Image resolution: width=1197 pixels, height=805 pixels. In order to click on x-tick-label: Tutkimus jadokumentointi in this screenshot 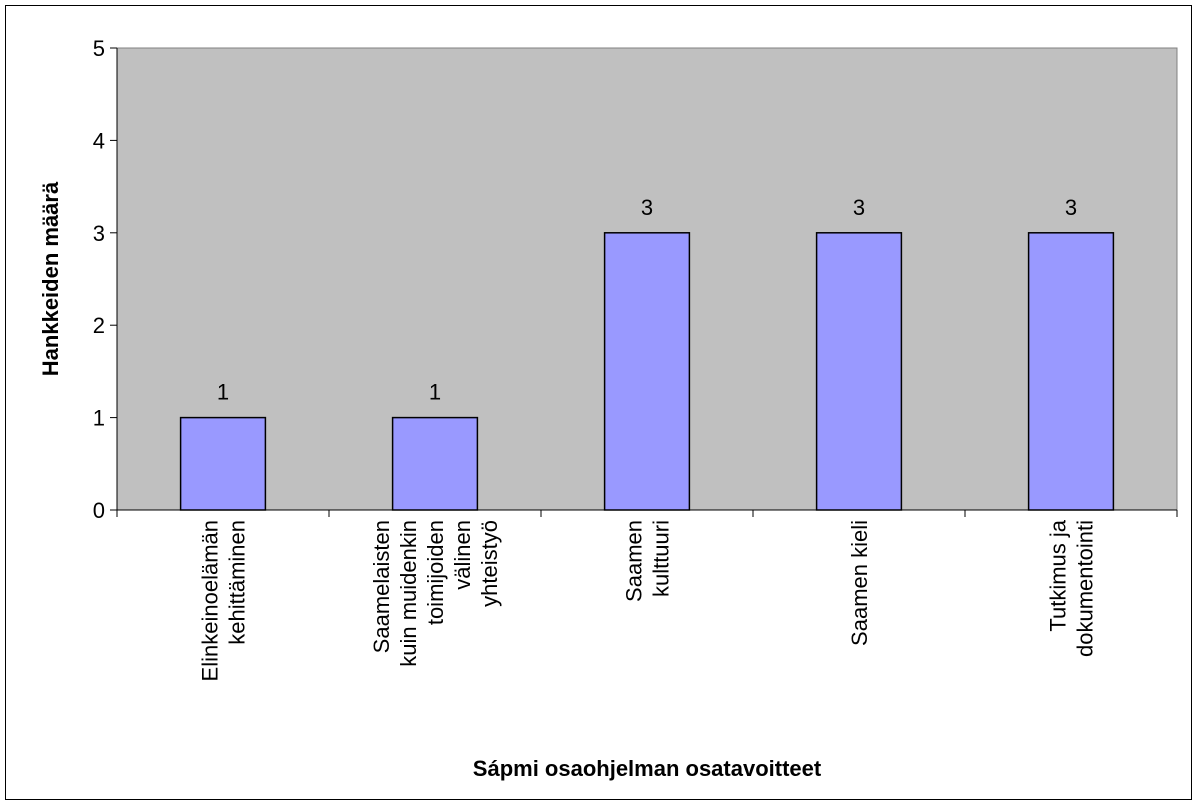, I will do `click(1072, 588)`.